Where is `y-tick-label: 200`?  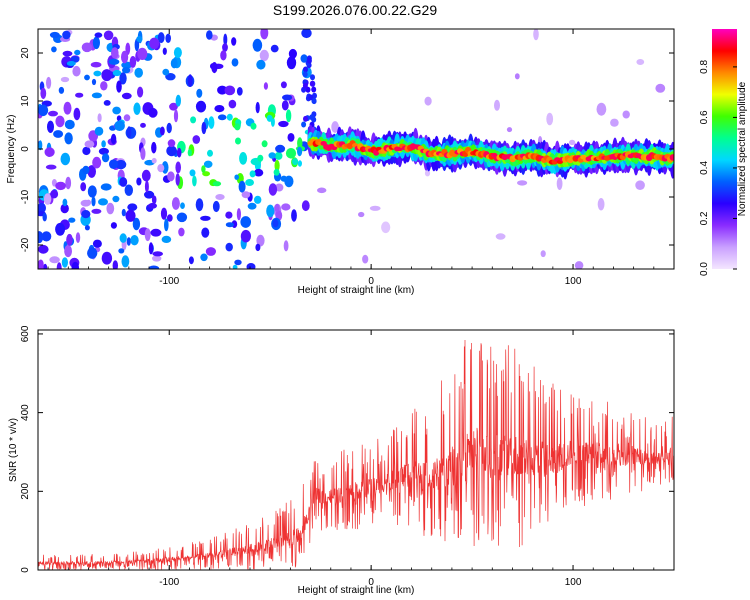 y-tick-label: 200 is located at coordinates (25, 491).